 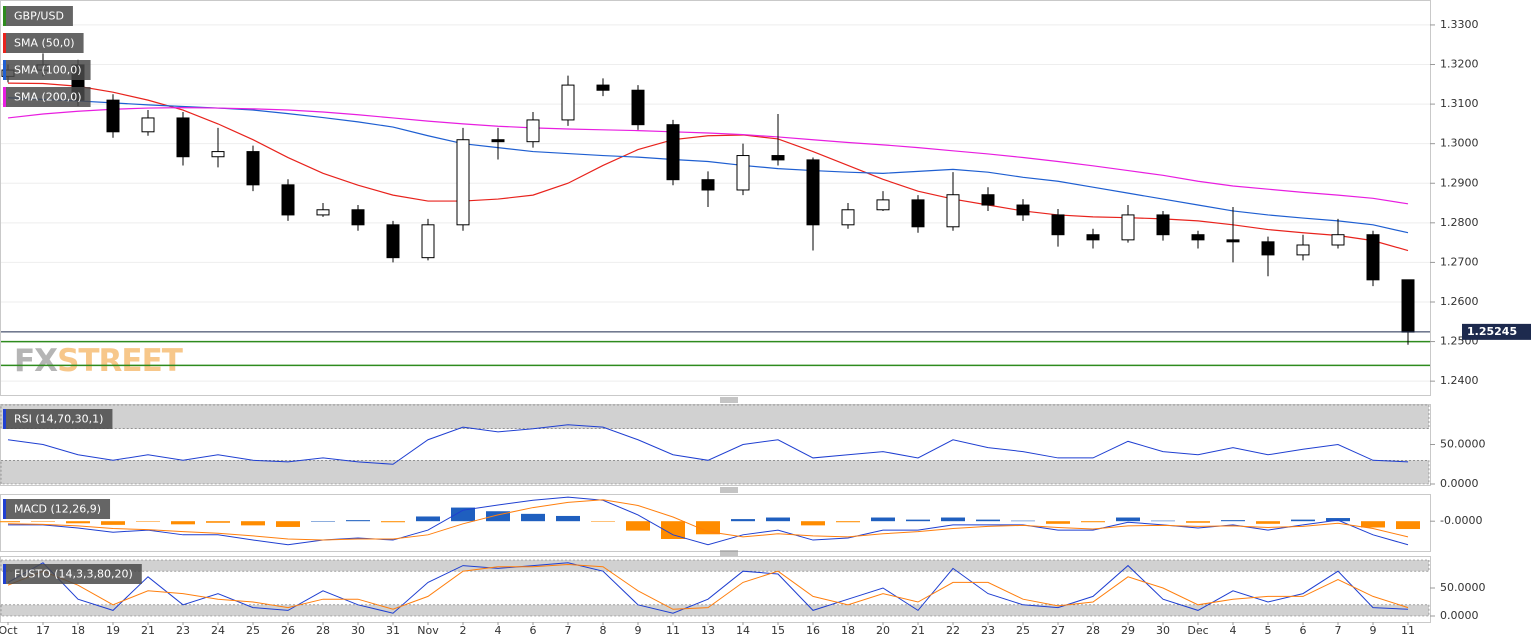 What do you see at coordinates (43, 43) in the screenshot?
I see `legend-entry: SMA (50,0)` at bounding box center [43, 43].